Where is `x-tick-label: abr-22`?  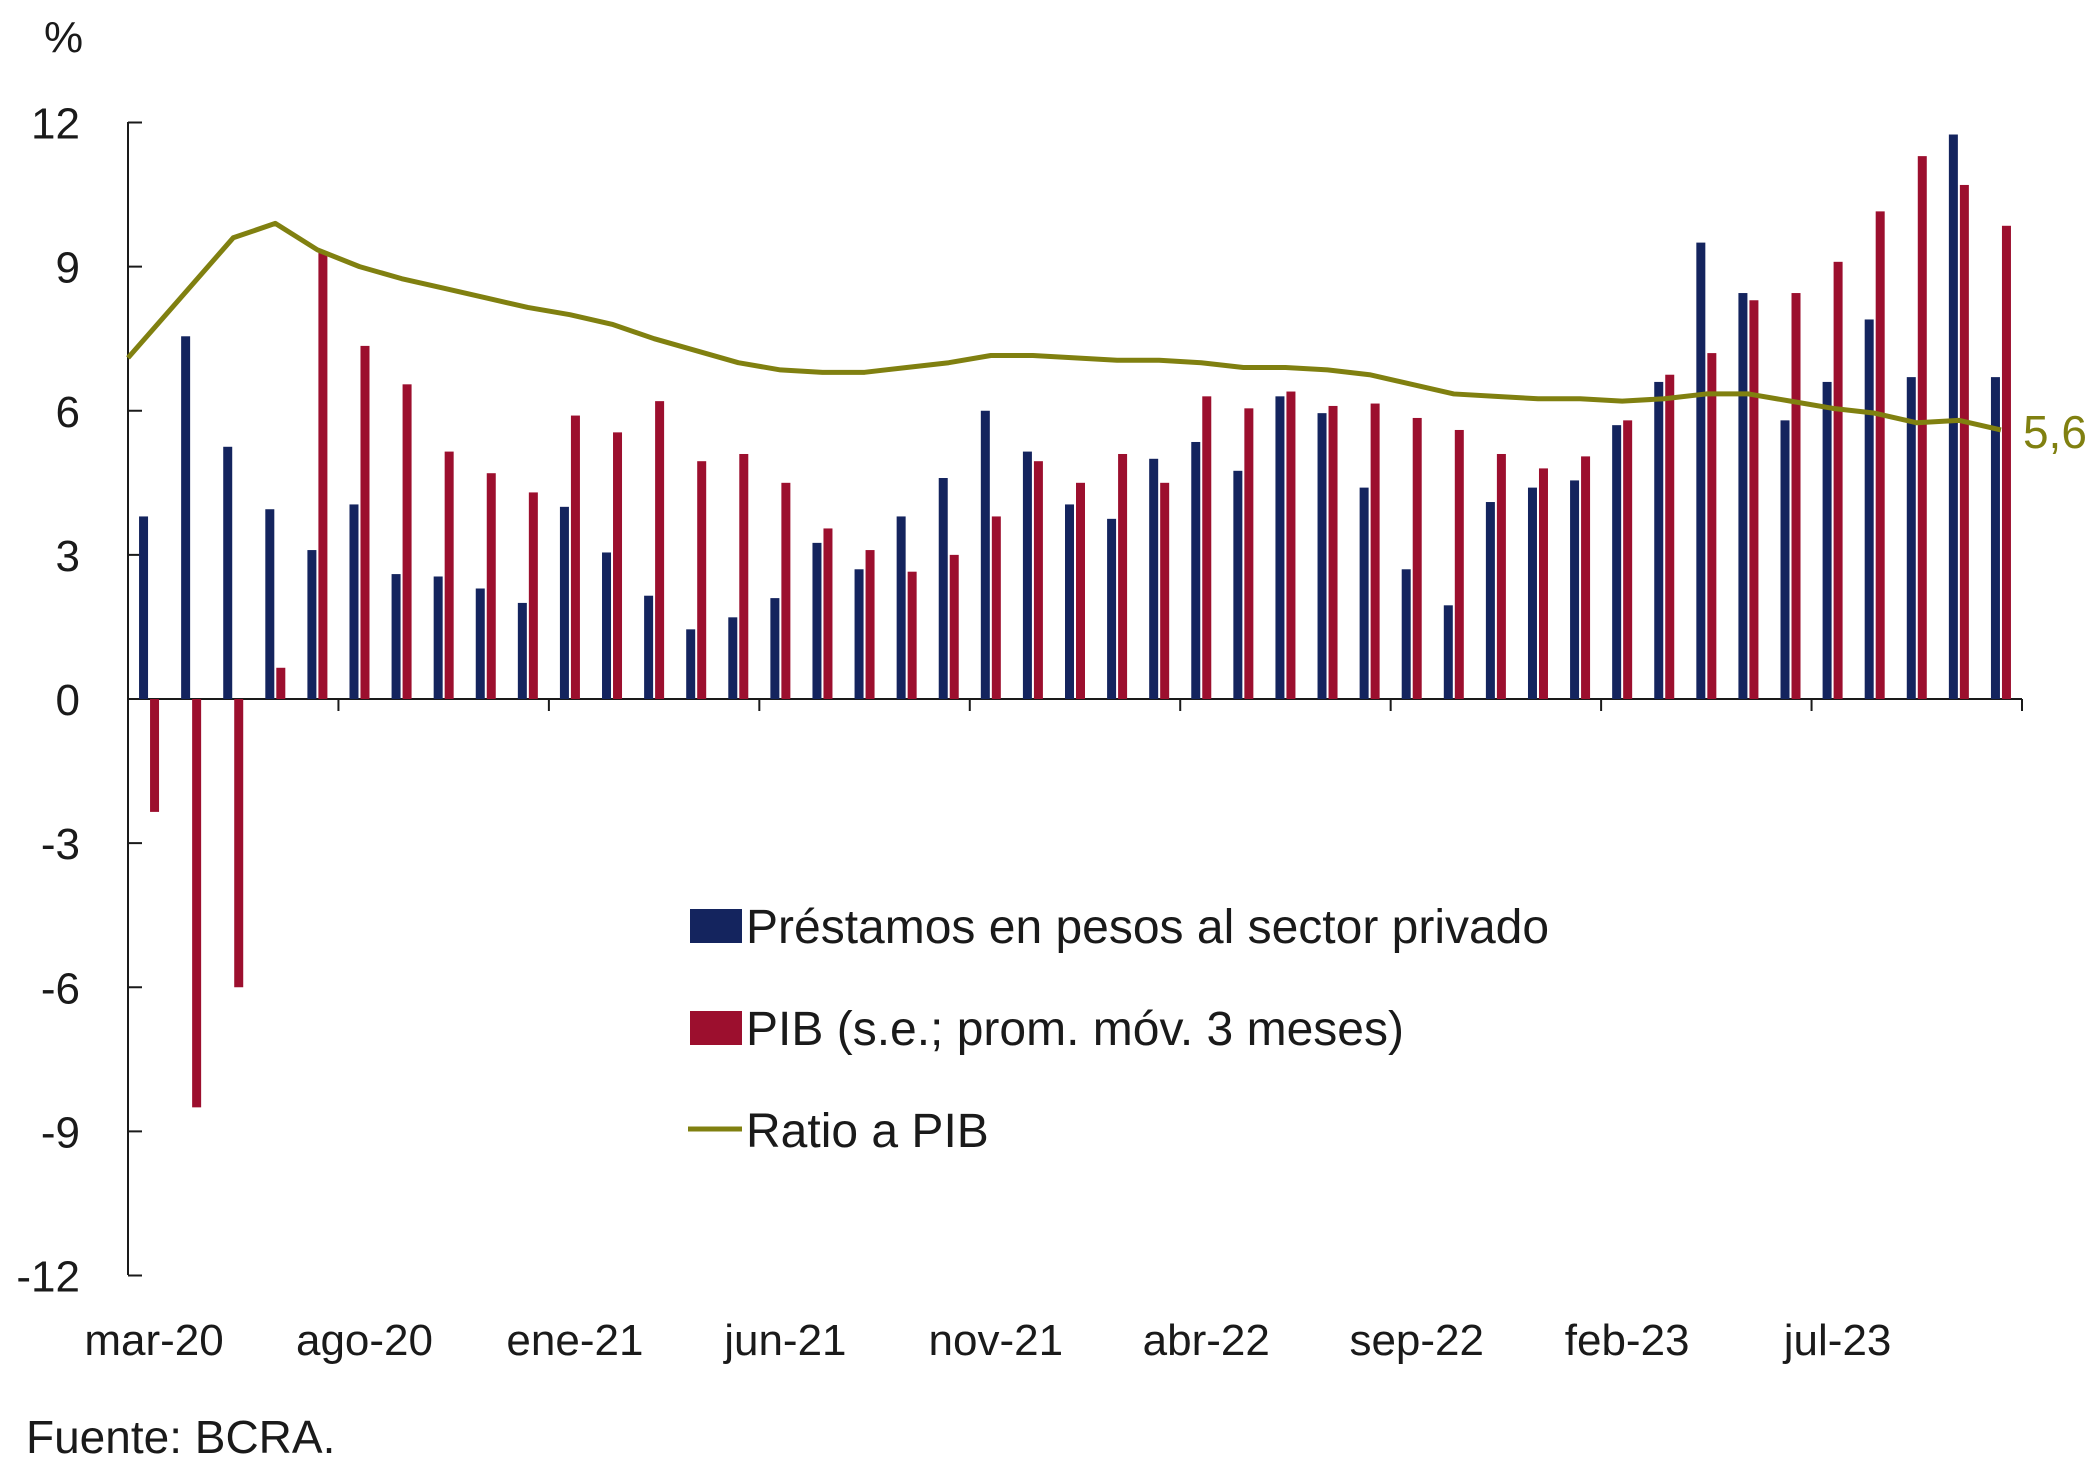
x-tick-label: abr-22 is located at coordinates (1206, 1340).